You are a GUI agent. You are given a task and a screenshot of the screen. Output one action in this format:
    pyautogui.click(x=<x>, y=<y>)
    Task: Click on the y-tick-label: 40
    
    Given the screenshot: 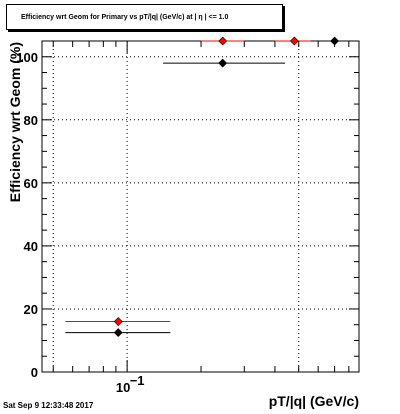 What is the action you would take?
    pyautogui.click(x=31, y=246)
    